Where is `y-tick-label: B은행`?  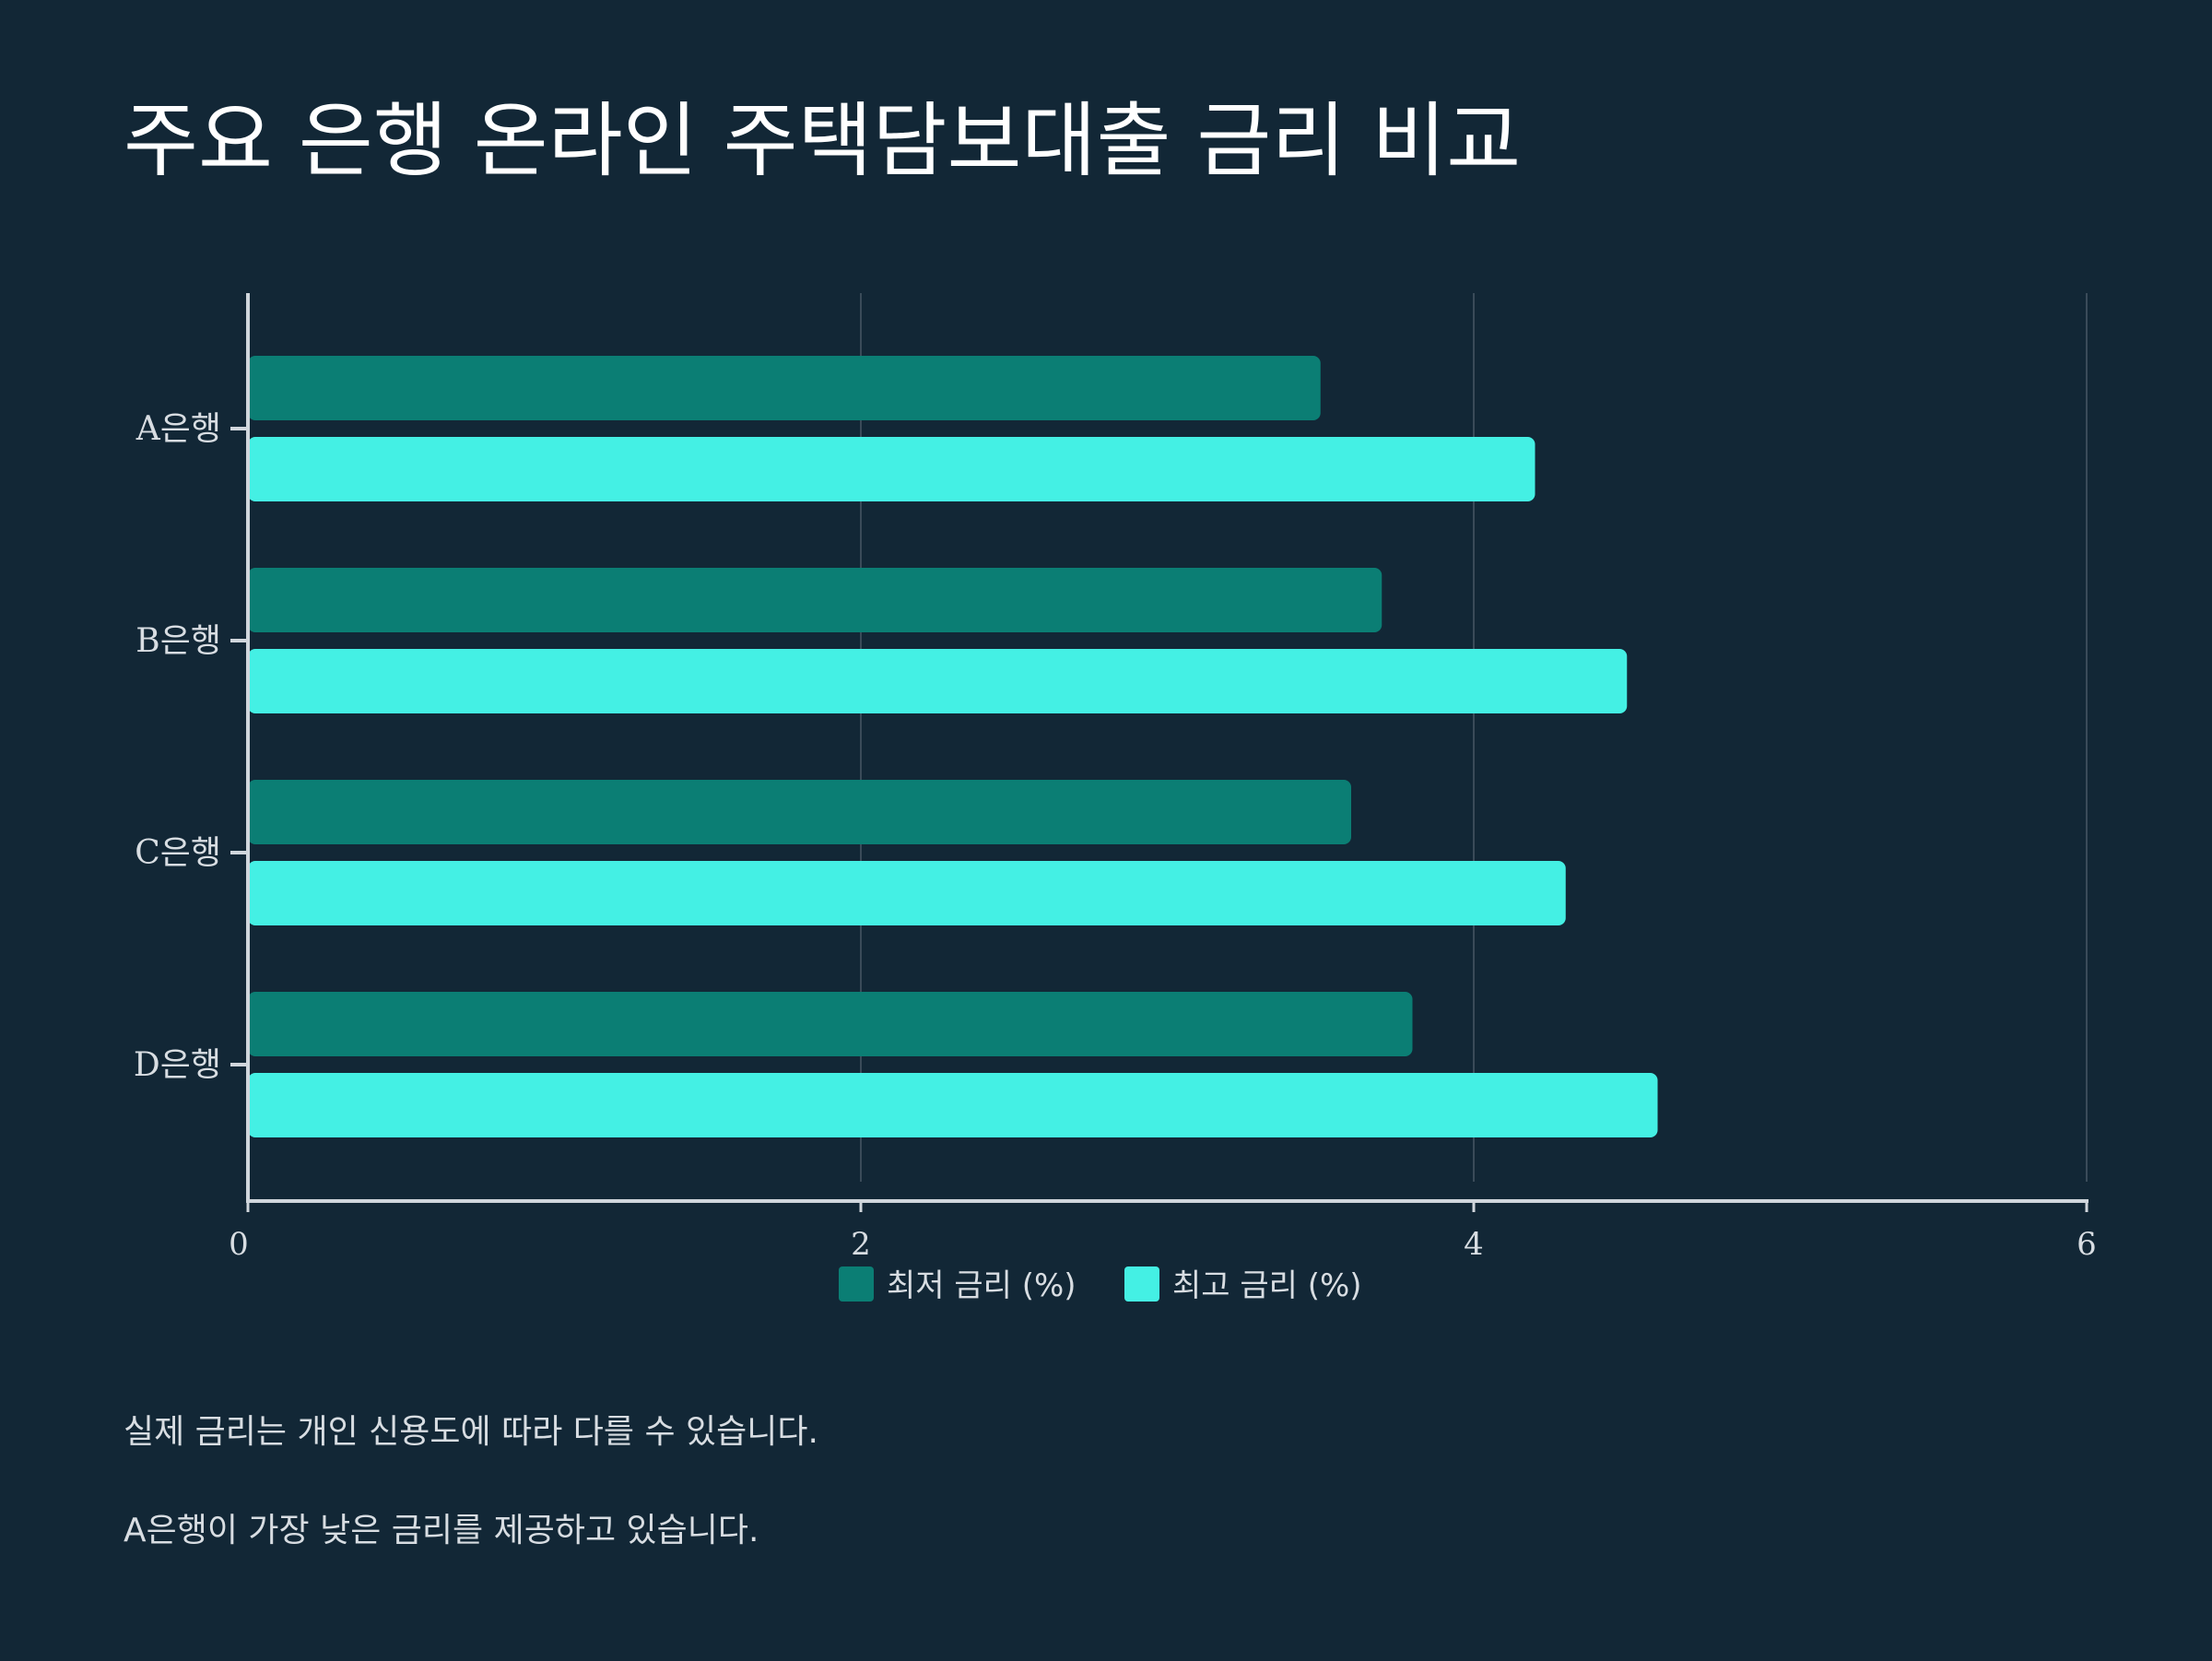 y-tick-label: B은행 is located at coordinates (178, 641).